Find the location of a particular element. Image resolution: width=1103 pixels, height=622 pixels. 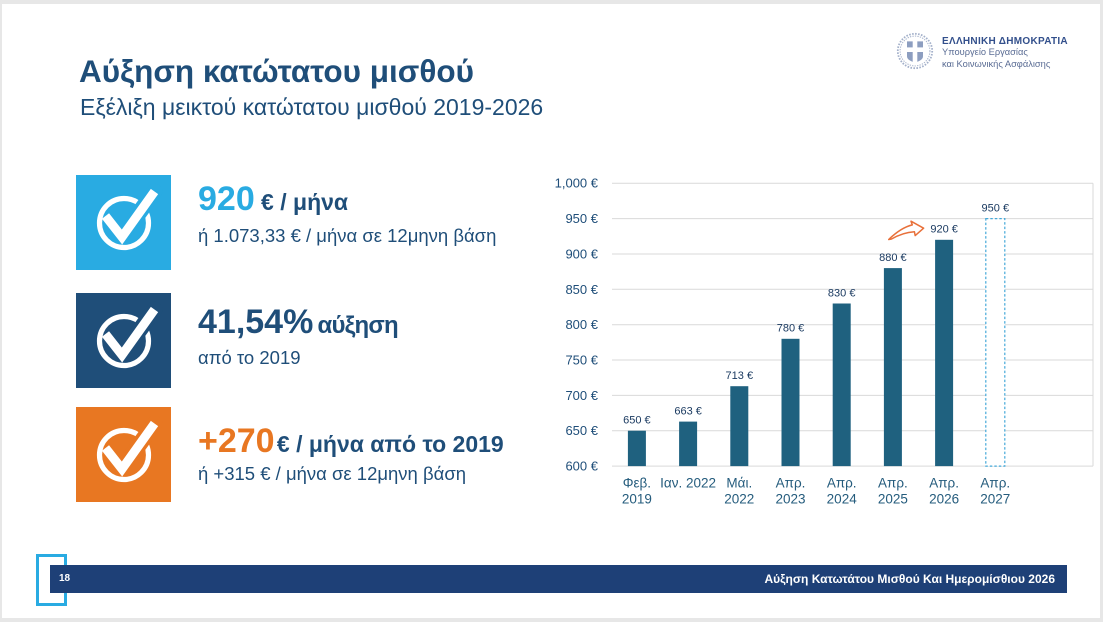

svg-text: 850 € is located at coordinates (581, 289).